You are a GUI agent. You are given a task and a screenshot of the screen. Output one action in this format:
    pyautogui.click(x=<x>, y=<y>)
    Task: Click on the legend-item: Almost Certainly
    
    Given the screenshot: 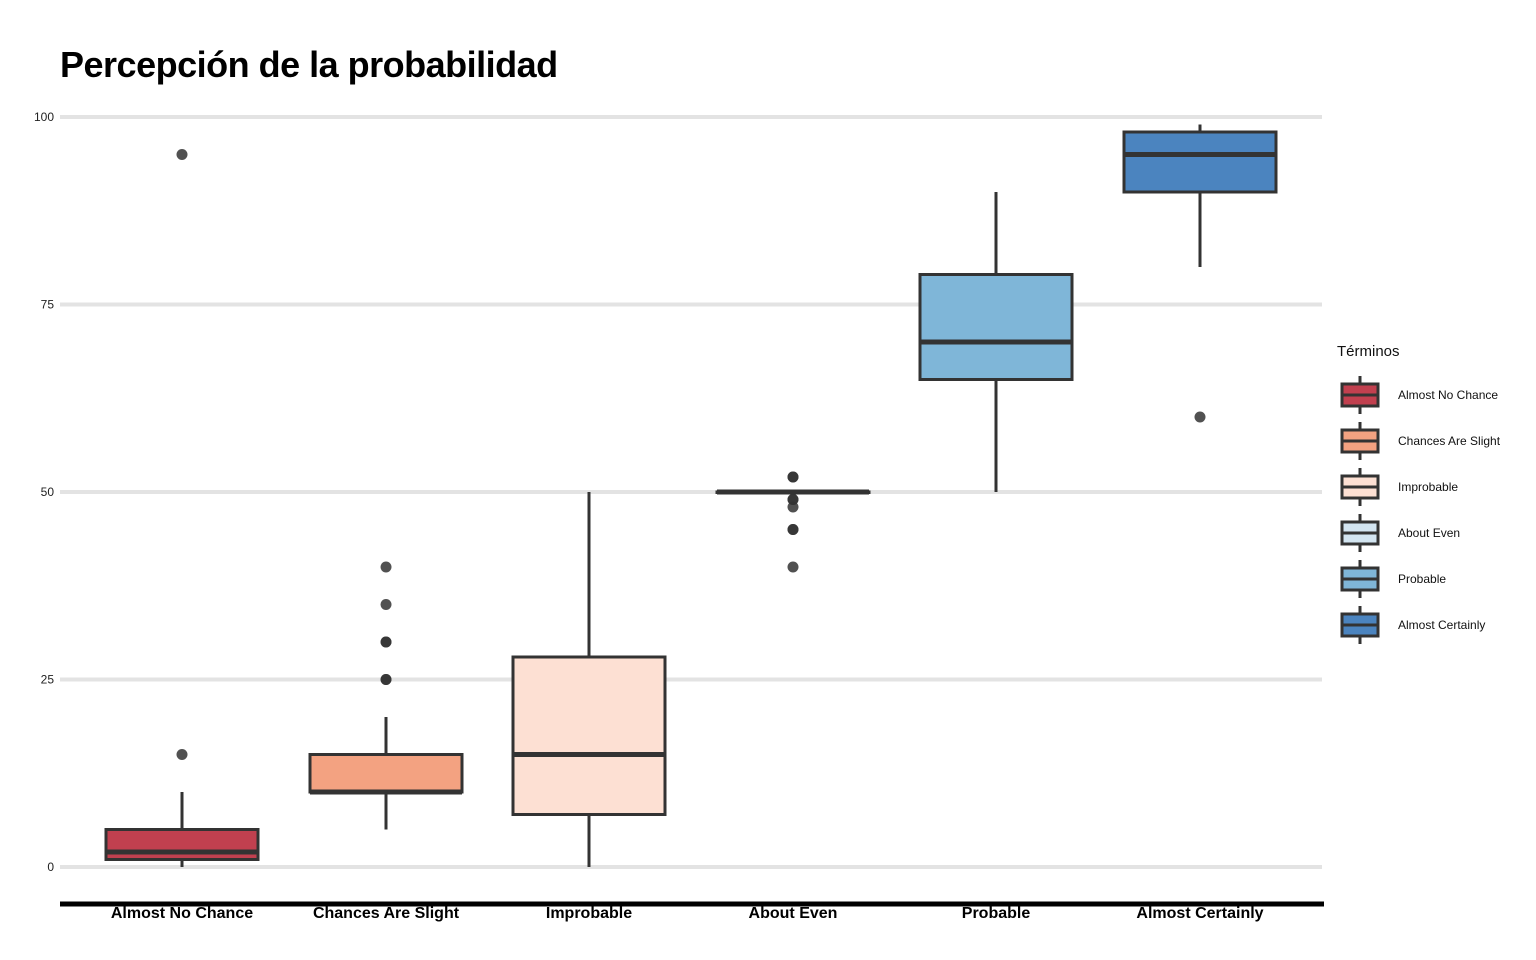 What is the action you would take?
    pyautogui.click(x=1412, y=625)
    